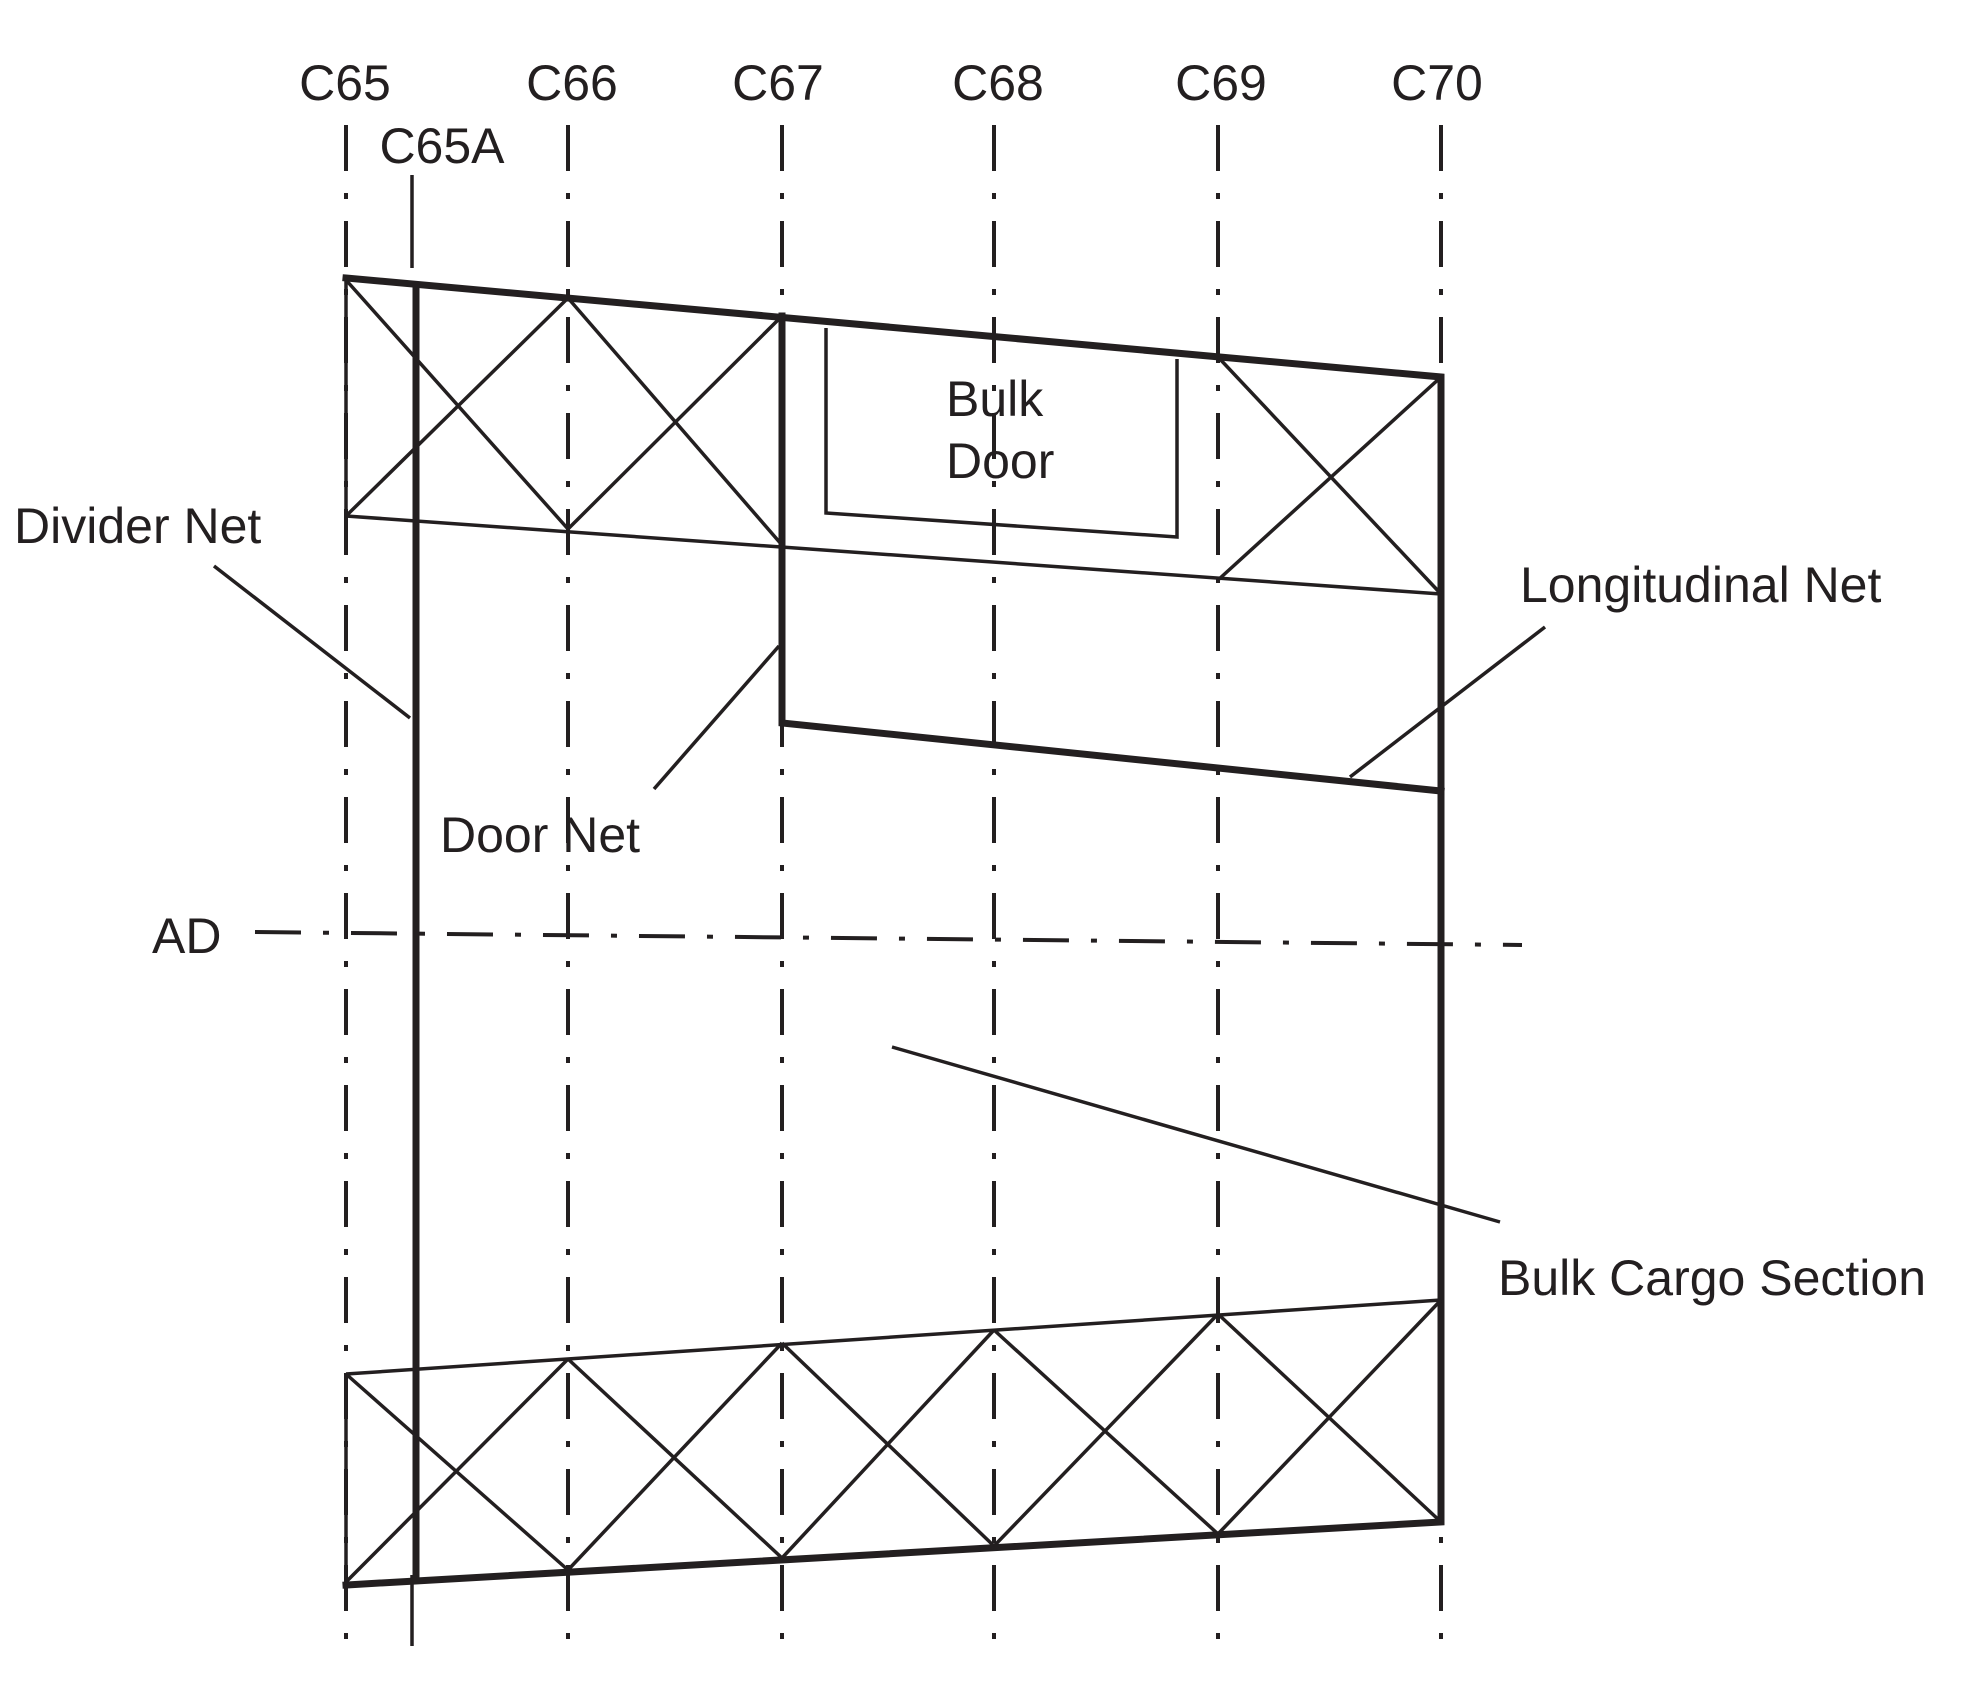  What do you see at coordinates (998, 83) in the screenshot?
I see `frame-label-c68: C68` at bounding box center [998, 83].